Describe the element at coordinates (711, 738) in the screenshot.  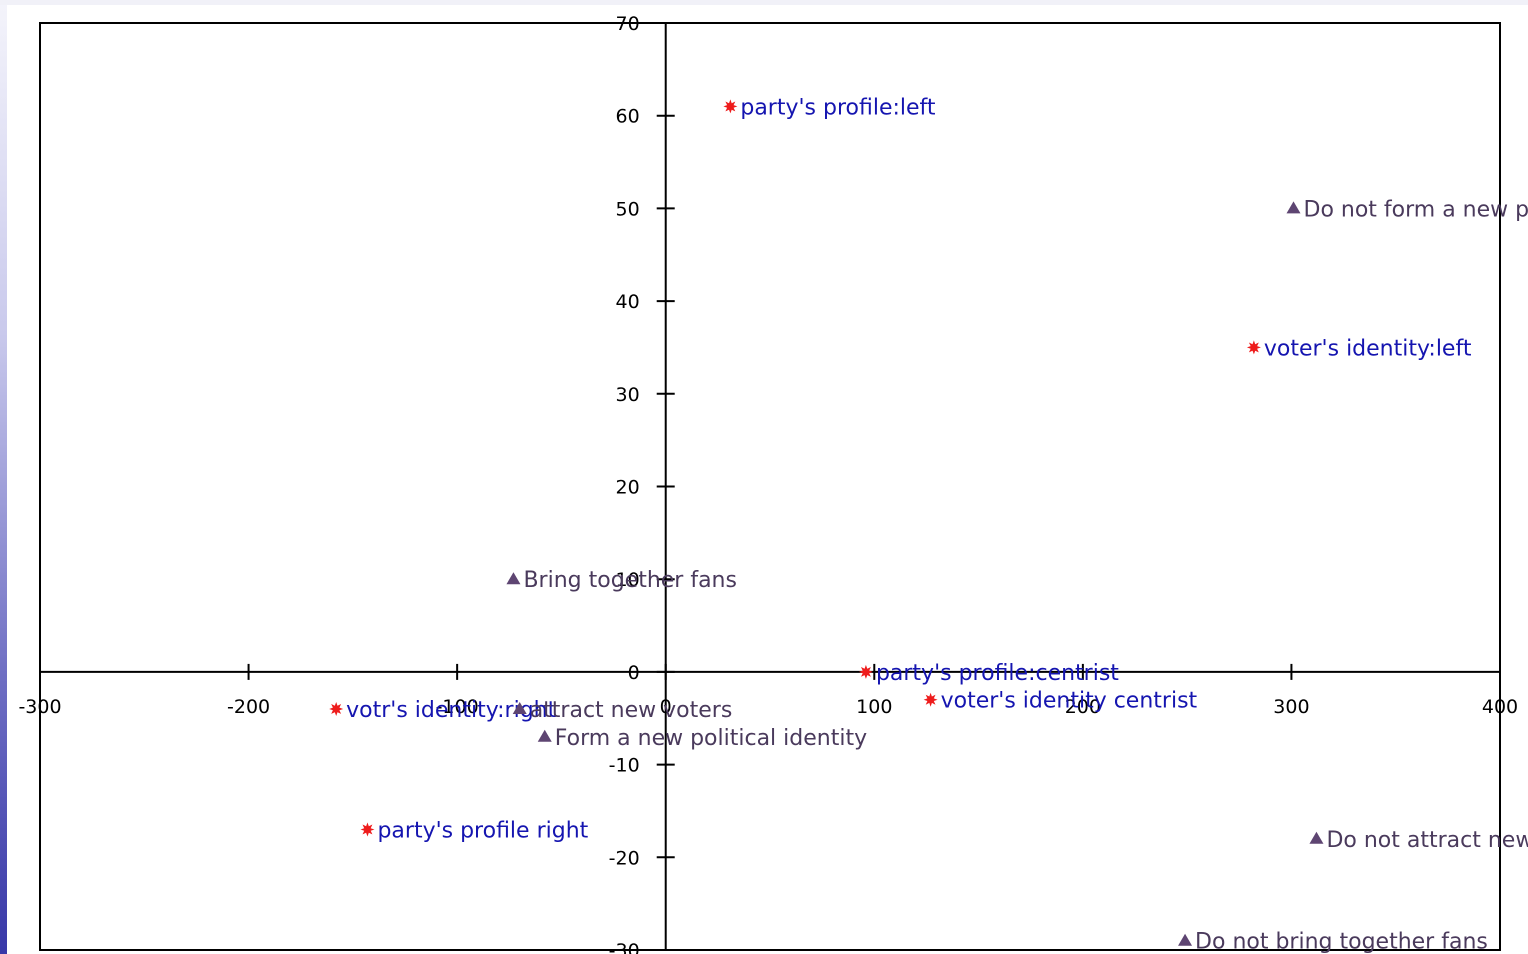
I see `point-label: Form a new political identity` at that location.